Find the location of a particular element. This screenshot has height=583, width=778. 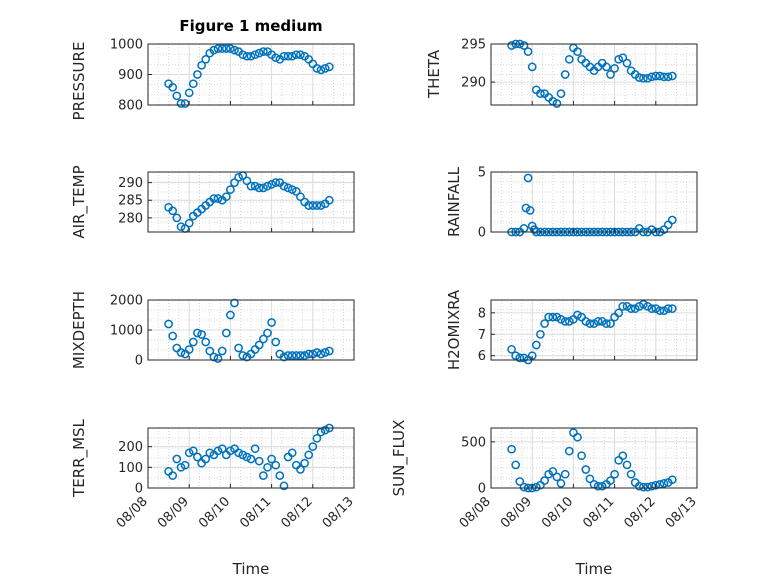

axis-ylabel-terr-msl: TERR_MSL is located at coordinates (79, 457).